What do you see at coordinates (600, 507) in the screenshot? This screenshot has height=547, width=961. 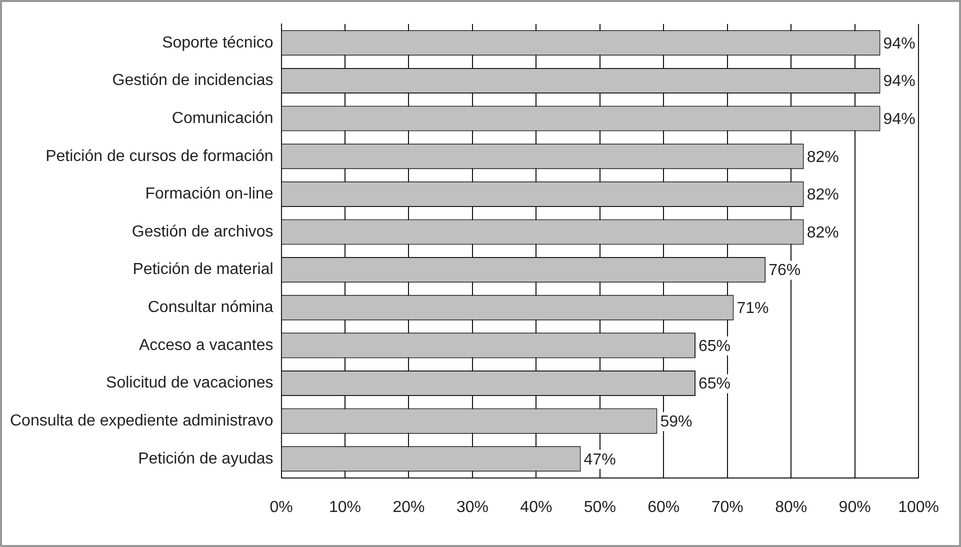 I see `x-tick-label: 50%` at bounding box center [600, 507].